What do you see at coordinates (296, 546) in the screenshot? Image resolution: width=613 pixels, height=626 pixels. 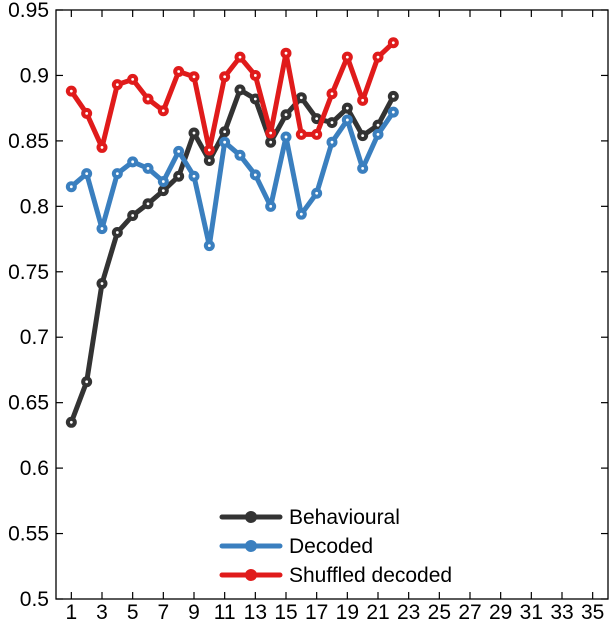 I see `legend-item: Decoded` at bounding box center [296, 546].